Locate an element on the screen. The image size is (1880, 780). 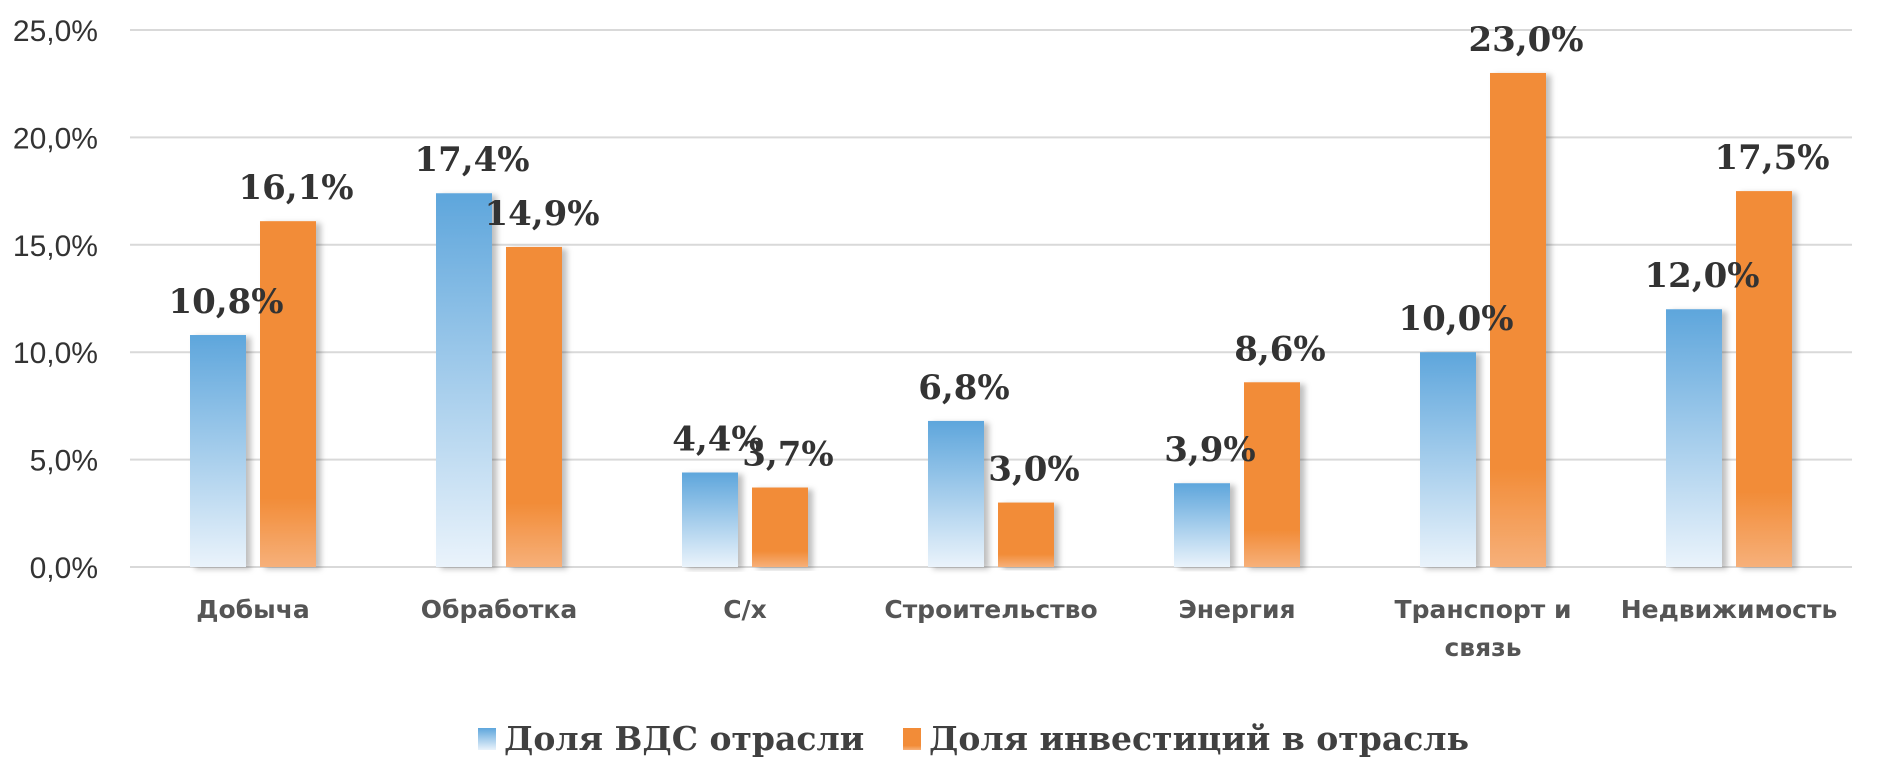
data-label: 8,6% is located at coordinates (1279, 349).